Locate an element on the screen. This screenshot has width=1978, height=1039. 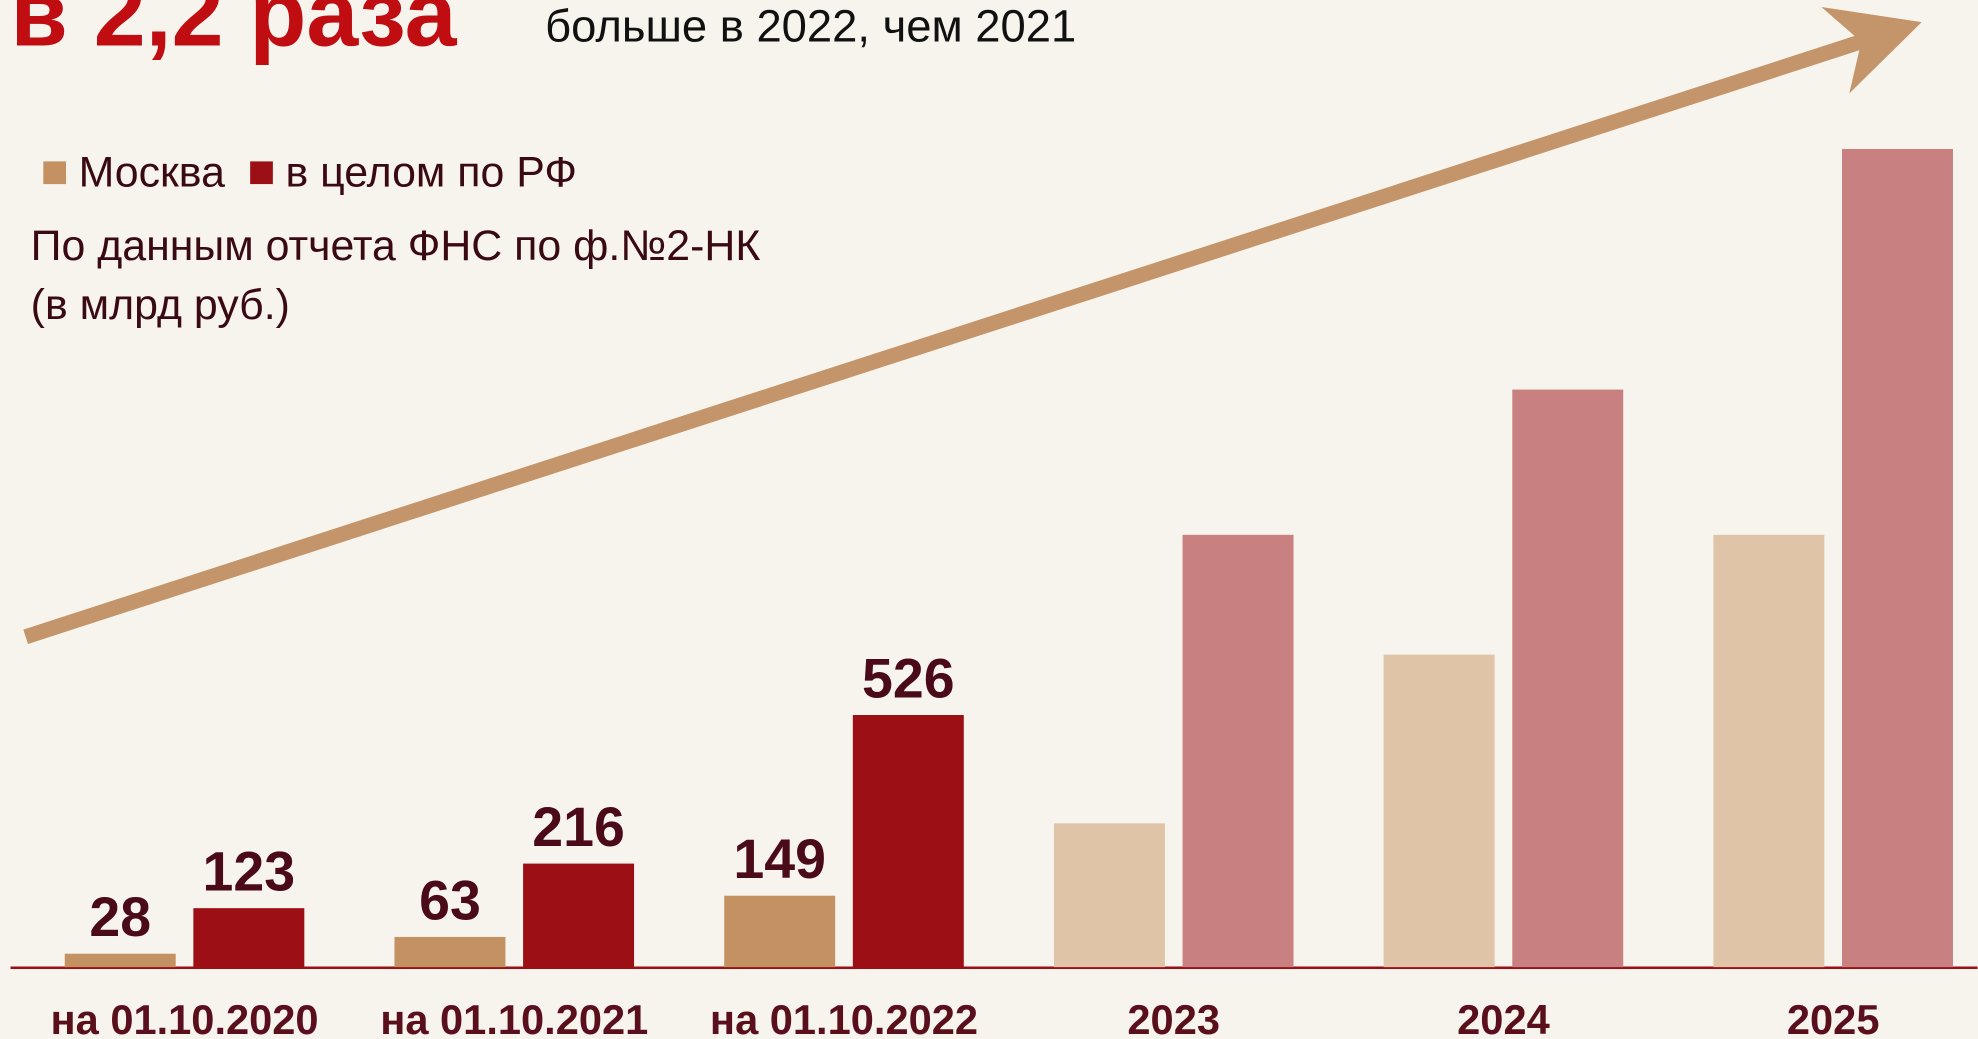
x-tick-label: 2024 is located at coordinates (1503, 1017).